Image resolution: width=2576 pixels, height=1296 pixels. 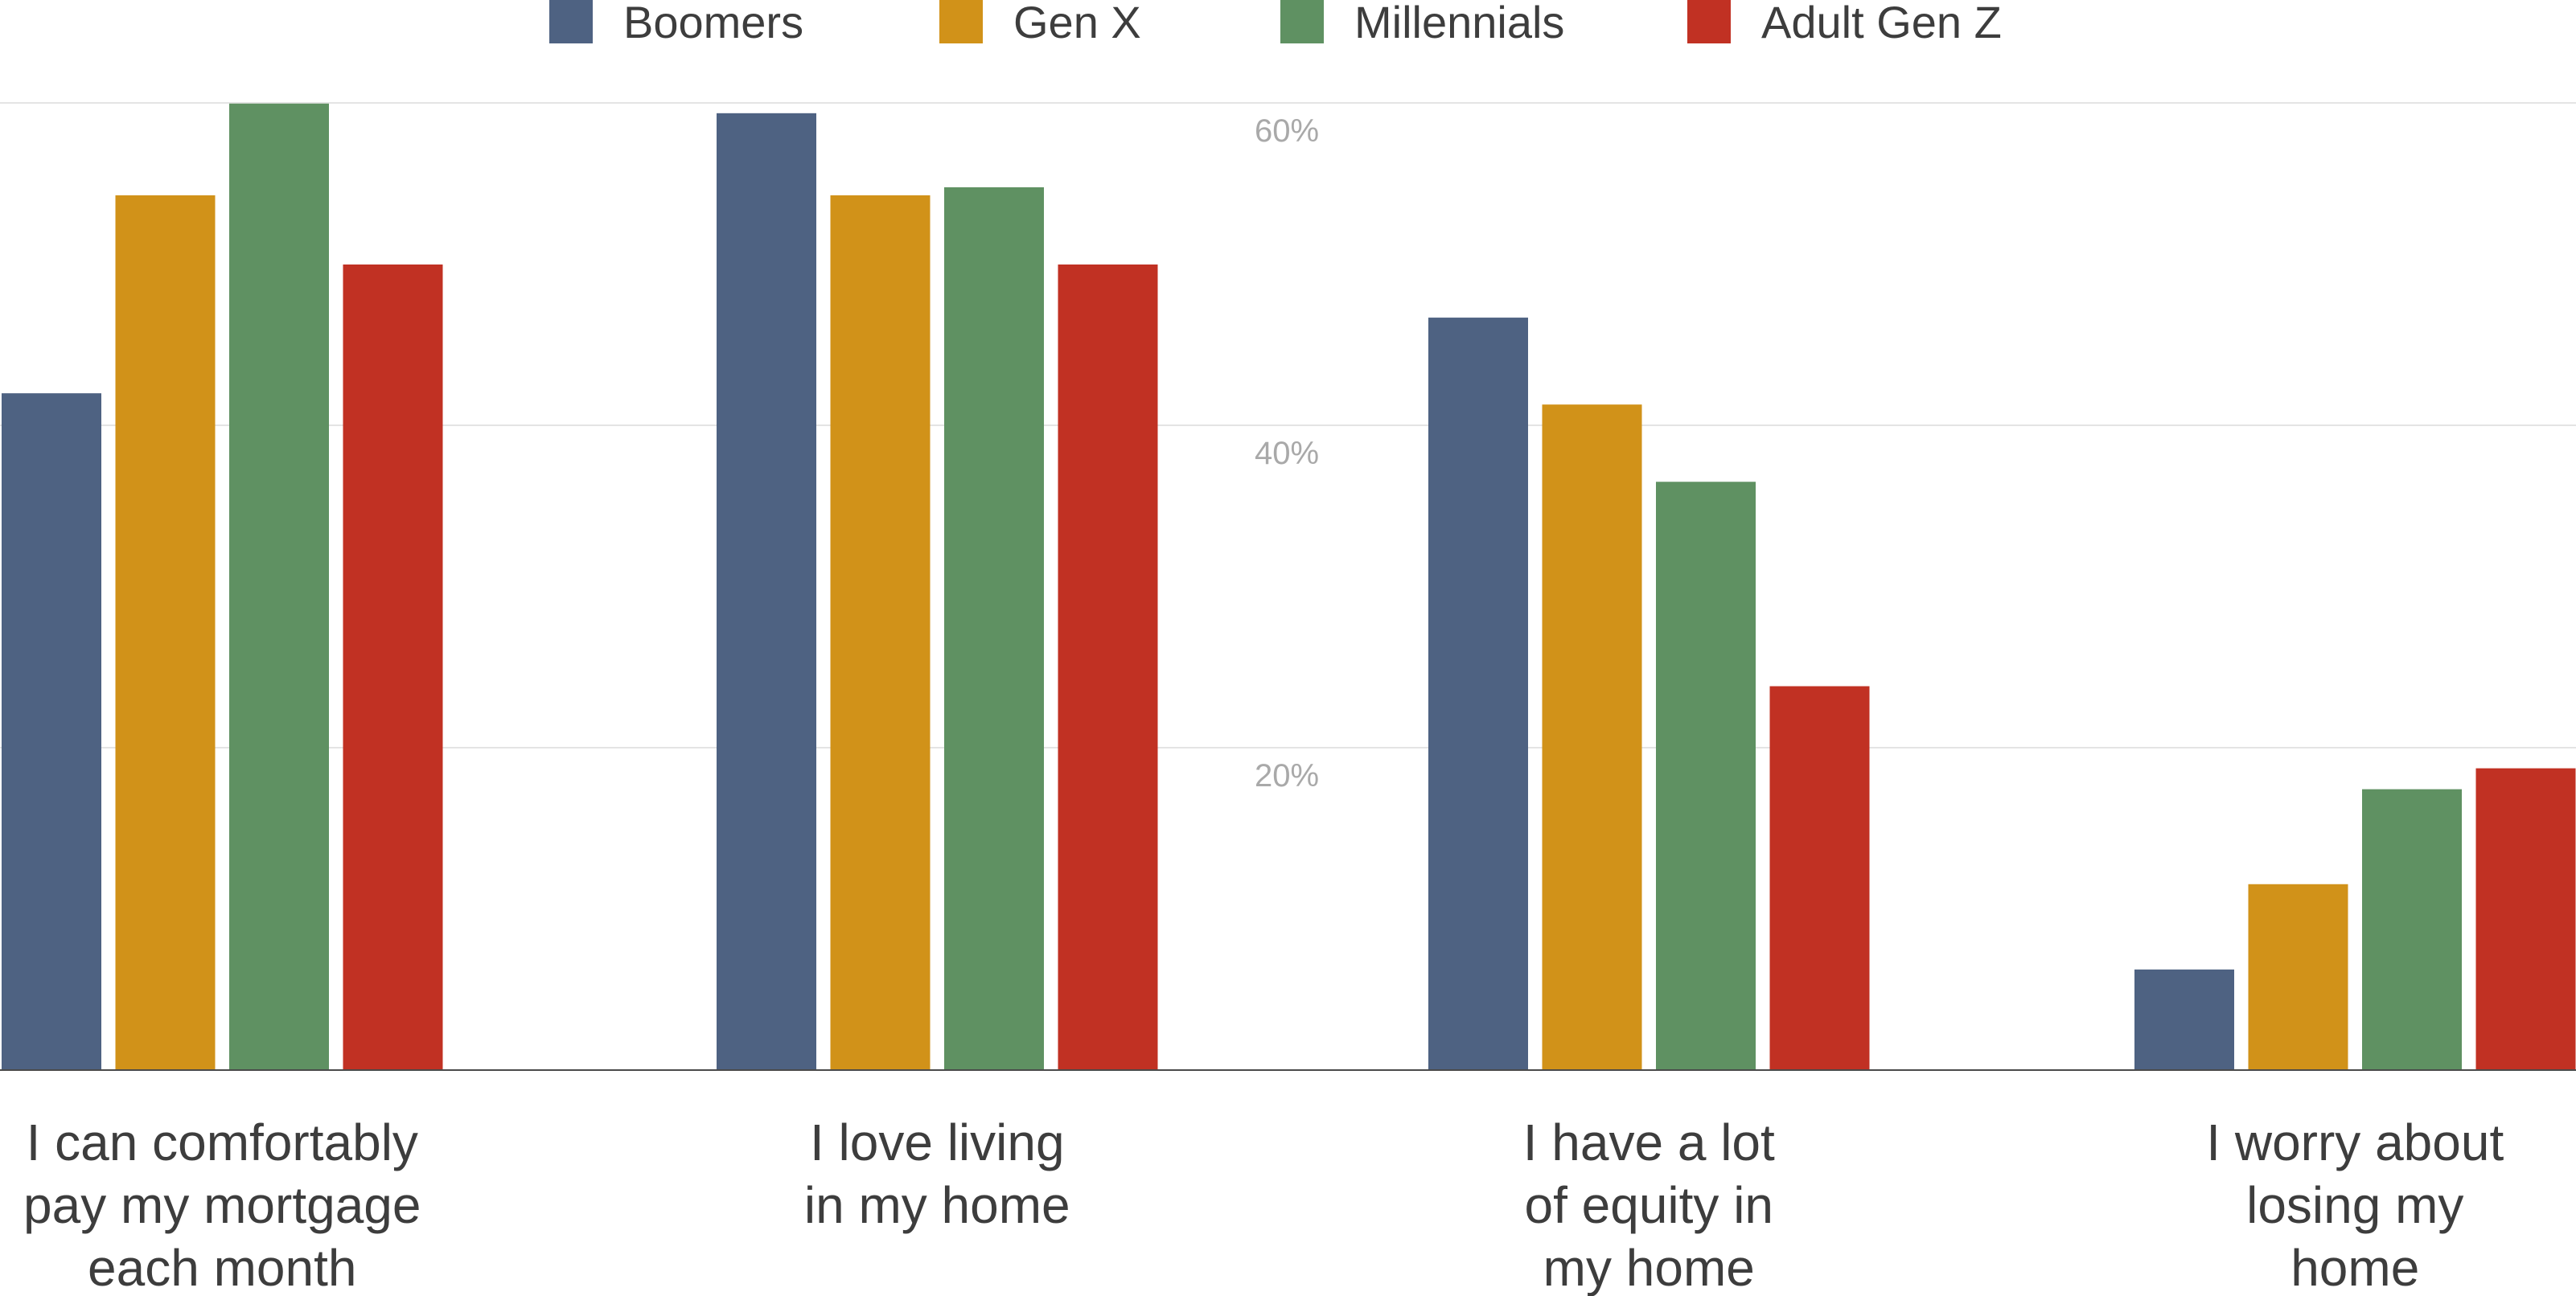 What do you see at coordinates (713, 23) in the screenshot?
I see `legend-label: Boomers` at bounding box center [713, 23].